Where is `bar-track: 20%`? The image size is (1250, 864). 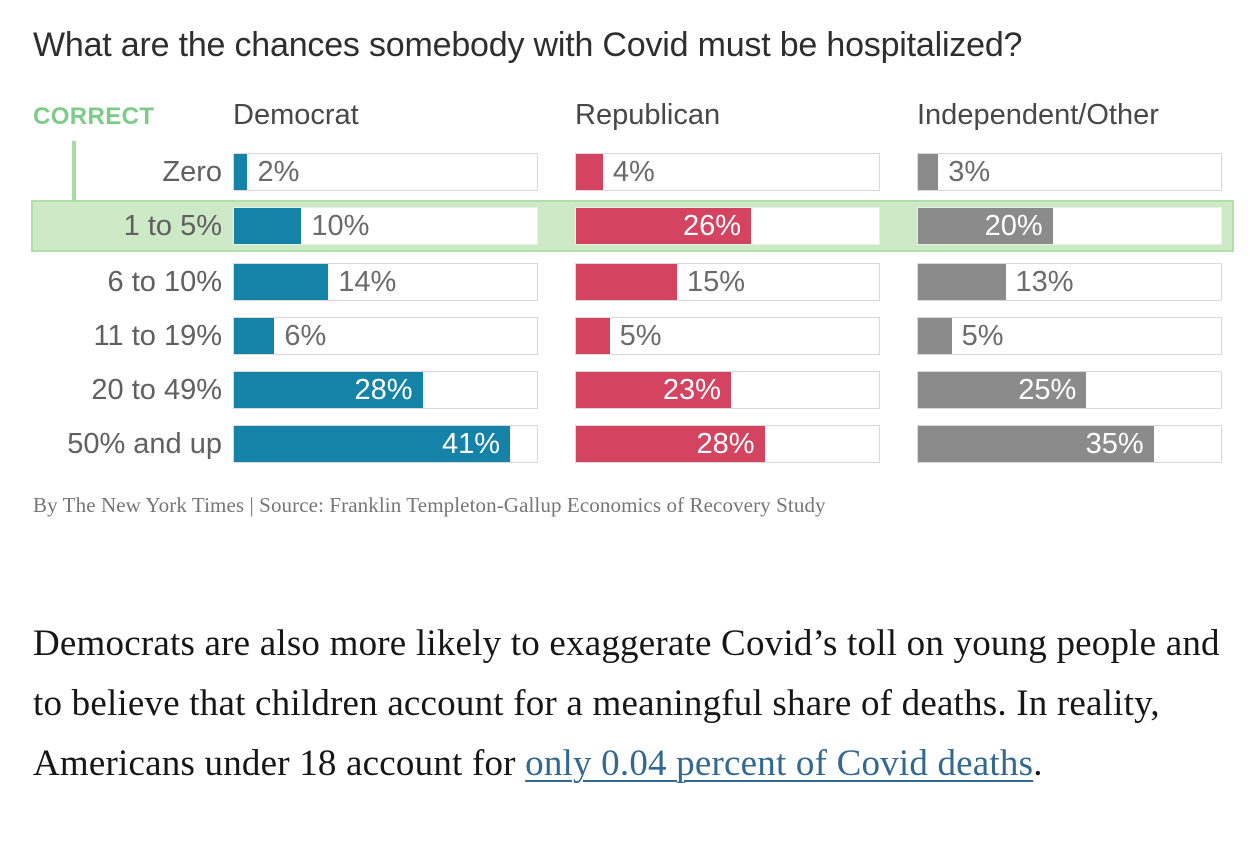
bar-track: 20% is located at coordinates (1069, 226).